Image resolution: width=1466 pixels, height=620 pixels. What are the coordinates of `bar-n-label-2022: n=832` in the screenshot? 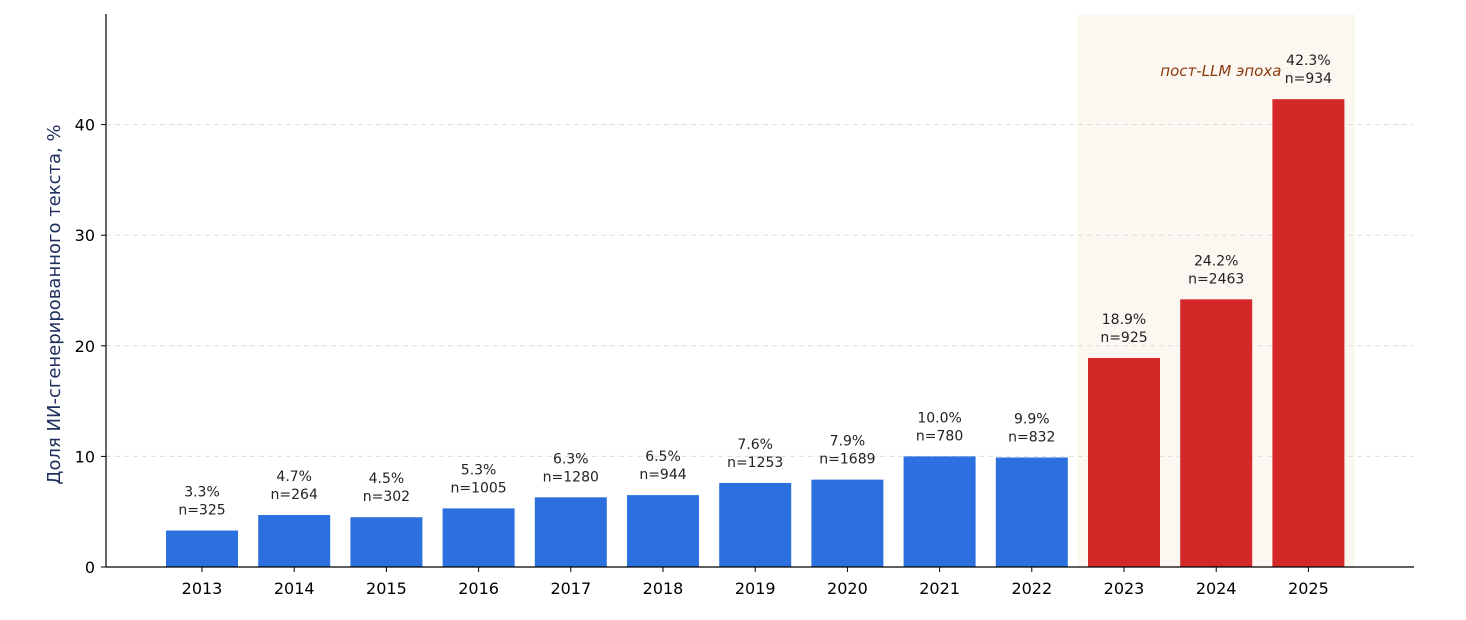 It's located at (1031, 438).